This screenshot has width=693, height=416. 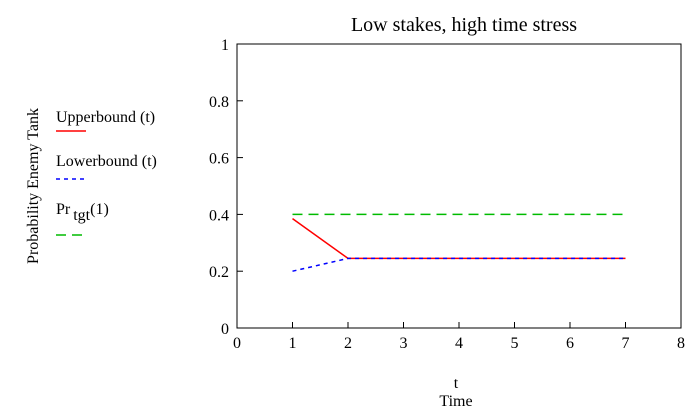 I want to click on x-tick-label-7: 7, so click(x=626, y=343).